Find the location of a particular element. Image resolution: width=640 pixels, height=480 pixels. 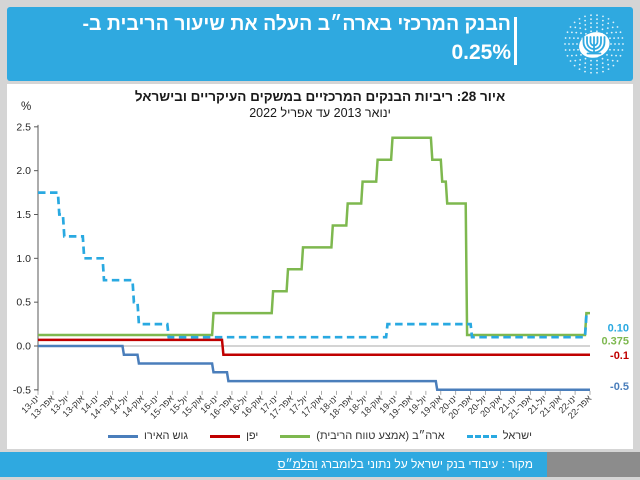

source-link: והלמ״ס is located at coordinates (297, 464).